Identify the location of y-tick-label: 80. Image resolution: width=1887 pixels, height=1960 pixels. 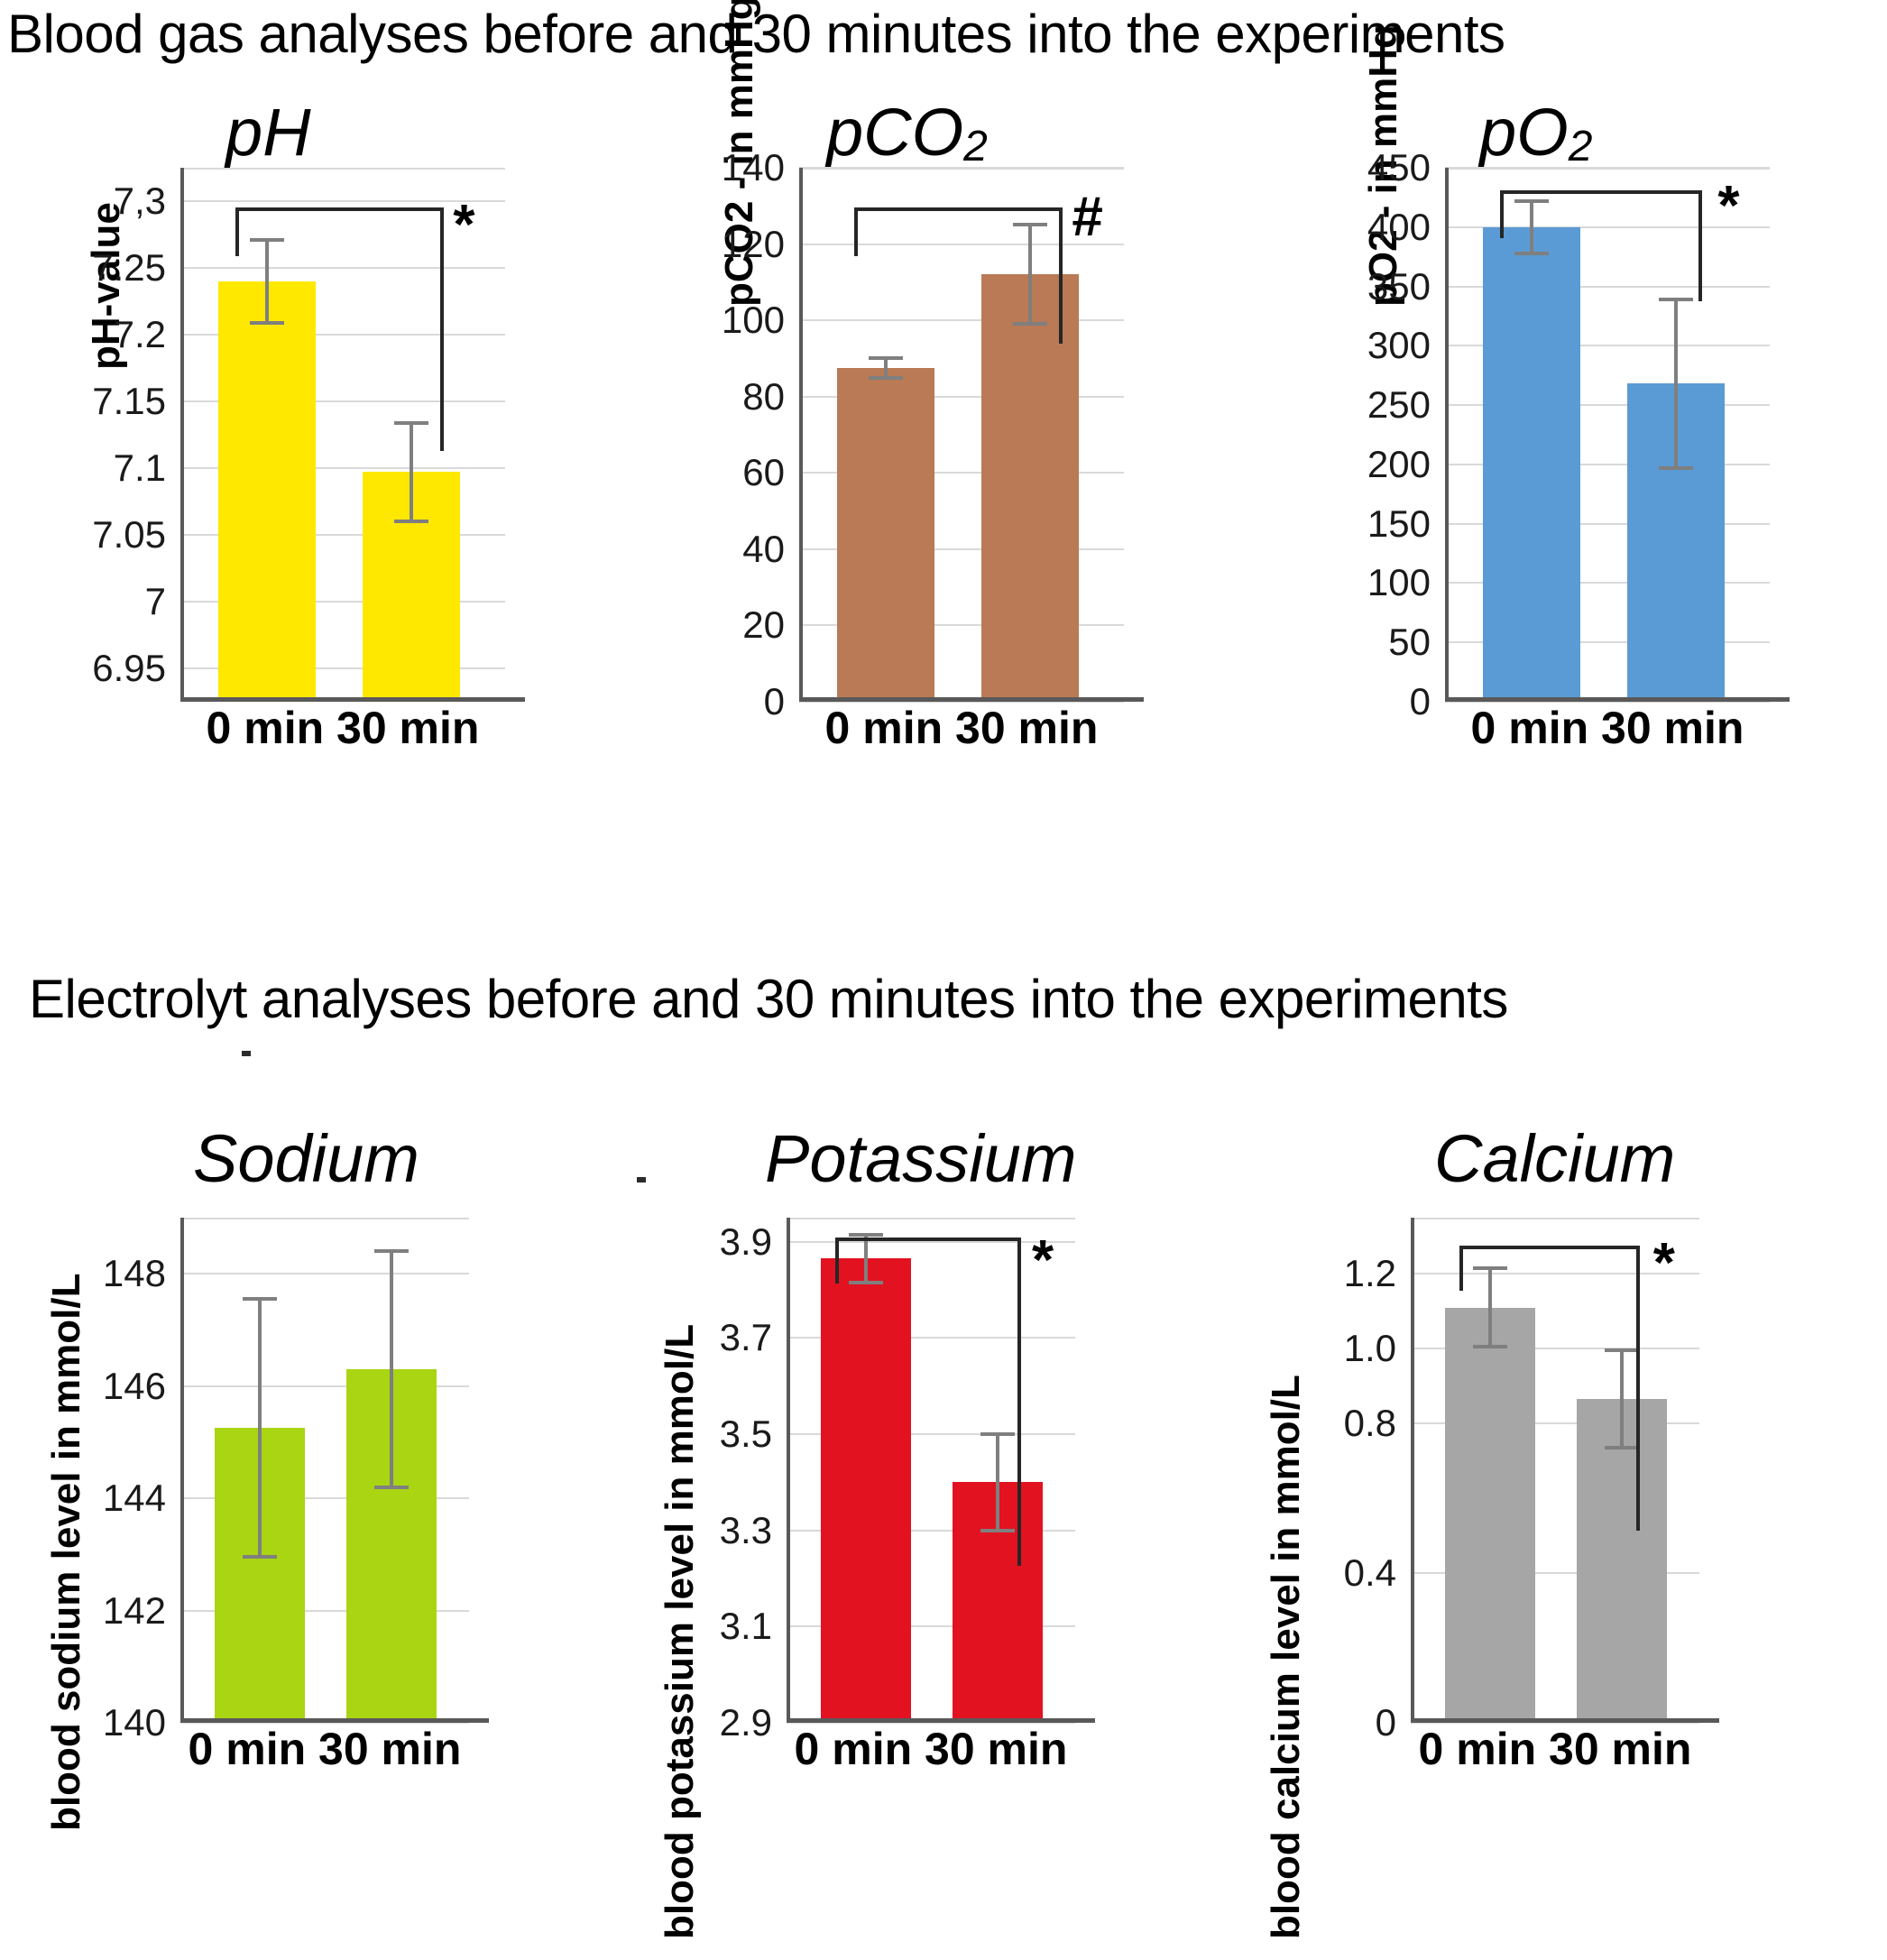
(763, 396).